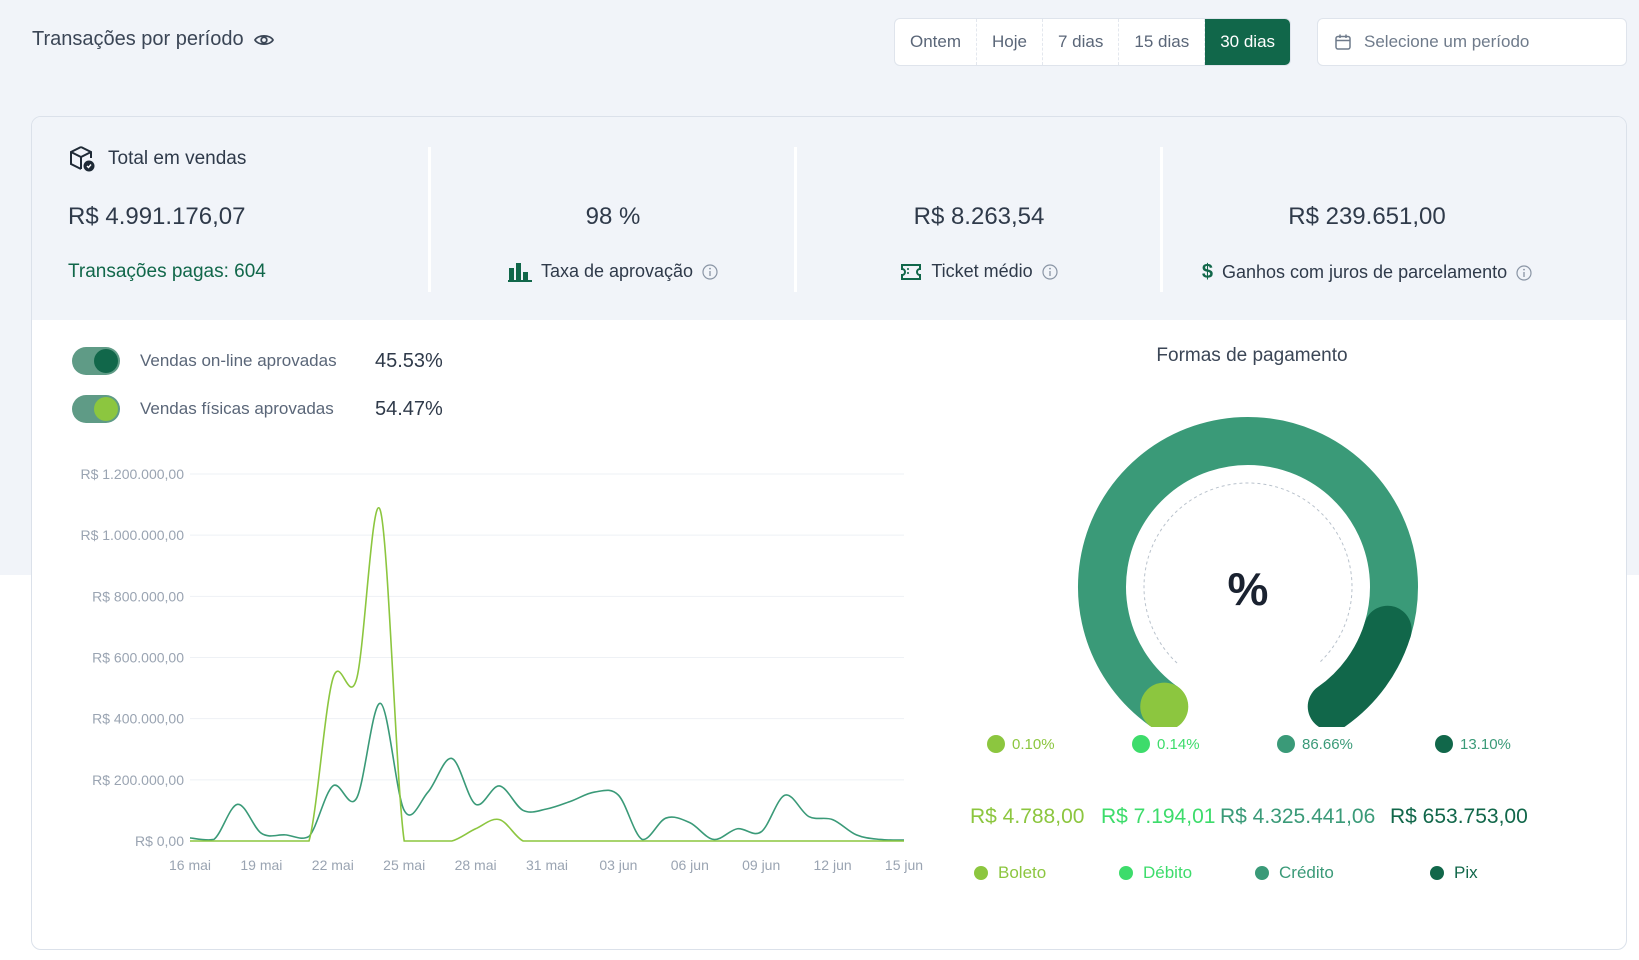 The width and height of the screenshot is (1639, 960). What do you see at coordinates (1298, 816) in the screenshot?
I see `amount-credito: R$ 4.325.441,06` at bounding box center [1298, 816].